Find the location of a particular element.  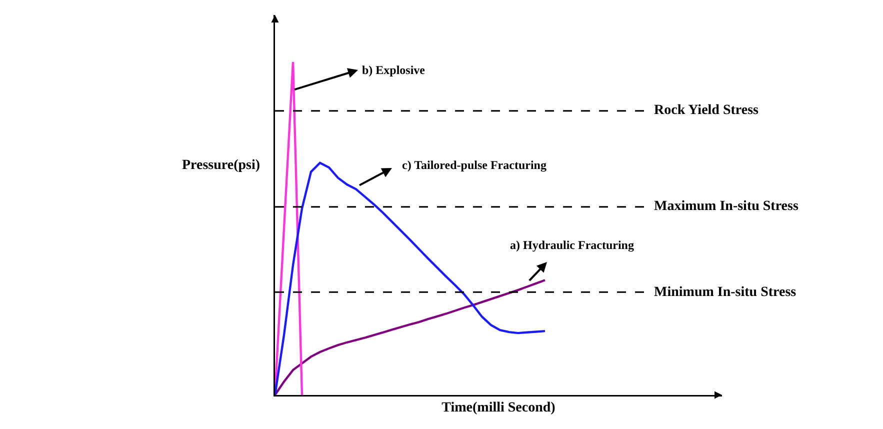

ref-line-label: Maximum In-situ Stress is located at coordinates (726, 206).